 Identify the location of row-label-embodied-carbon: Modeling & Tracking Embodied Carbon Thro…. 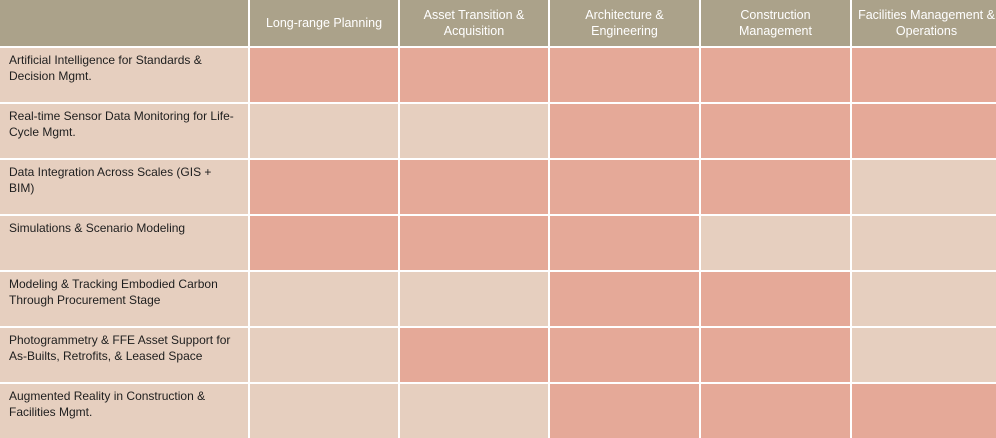
(124, 299).